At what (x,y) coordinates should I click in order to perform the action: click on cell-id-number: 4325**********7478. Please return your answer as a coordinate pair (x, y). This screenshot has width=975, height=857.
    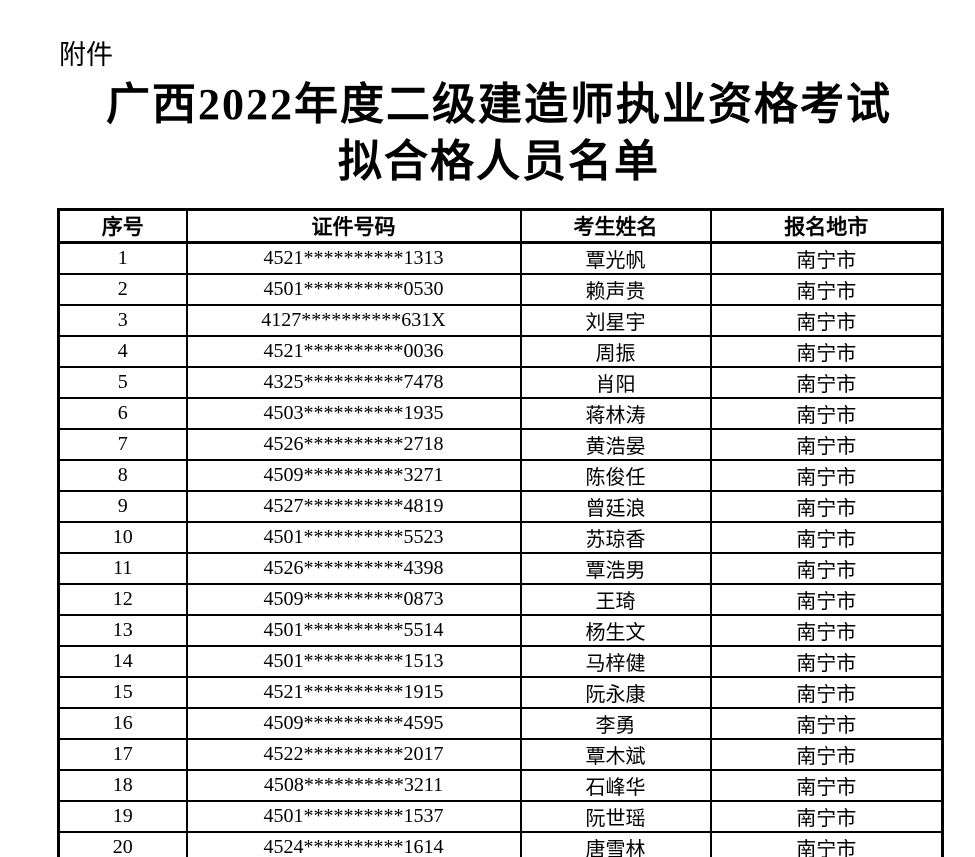
    Looking at the image, I should click on (353, 382).